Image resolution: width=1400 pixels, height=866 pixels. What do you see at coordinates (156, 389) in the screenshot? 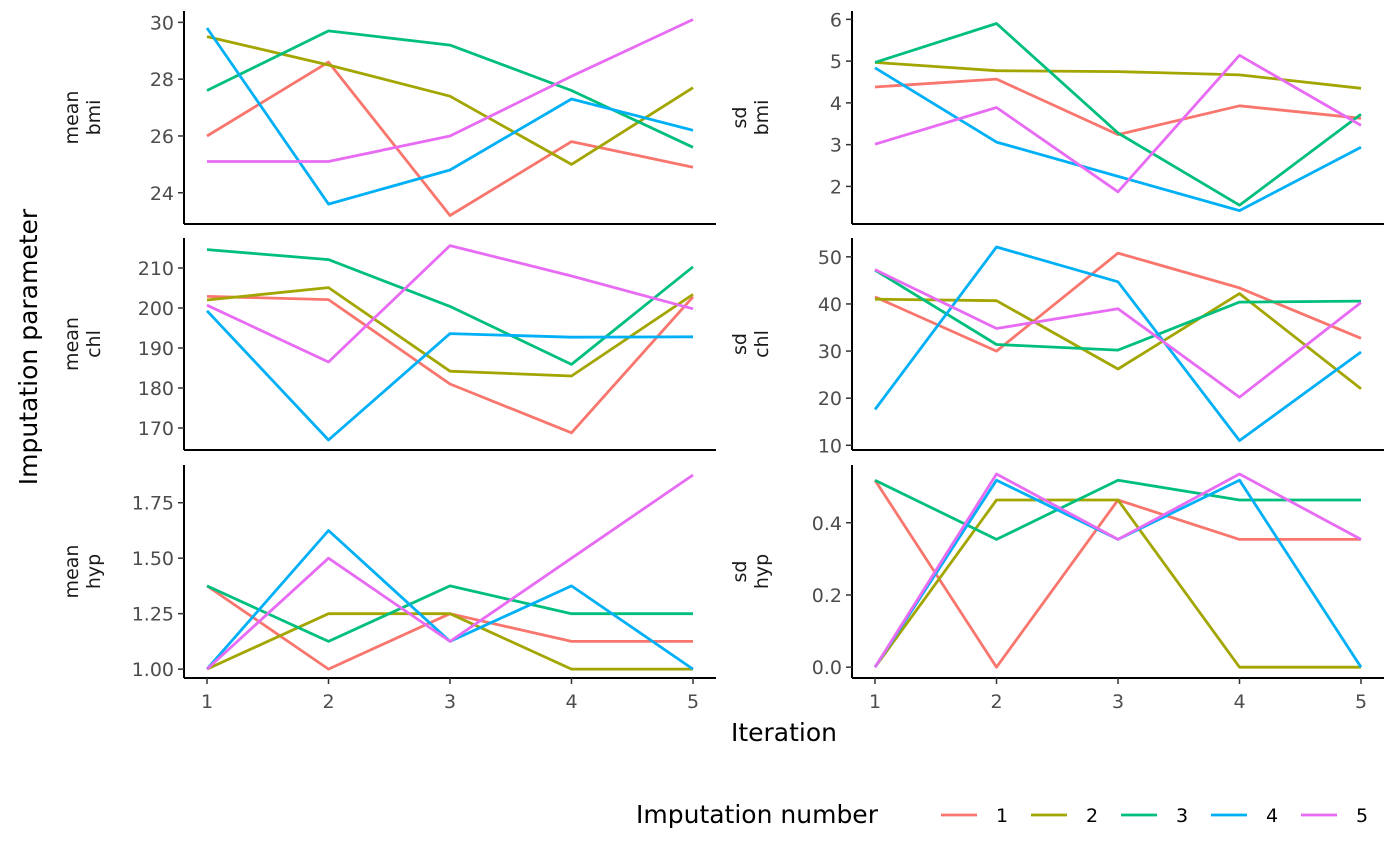
I see `y-tick-label: 180` at bounding box center [156, 389].